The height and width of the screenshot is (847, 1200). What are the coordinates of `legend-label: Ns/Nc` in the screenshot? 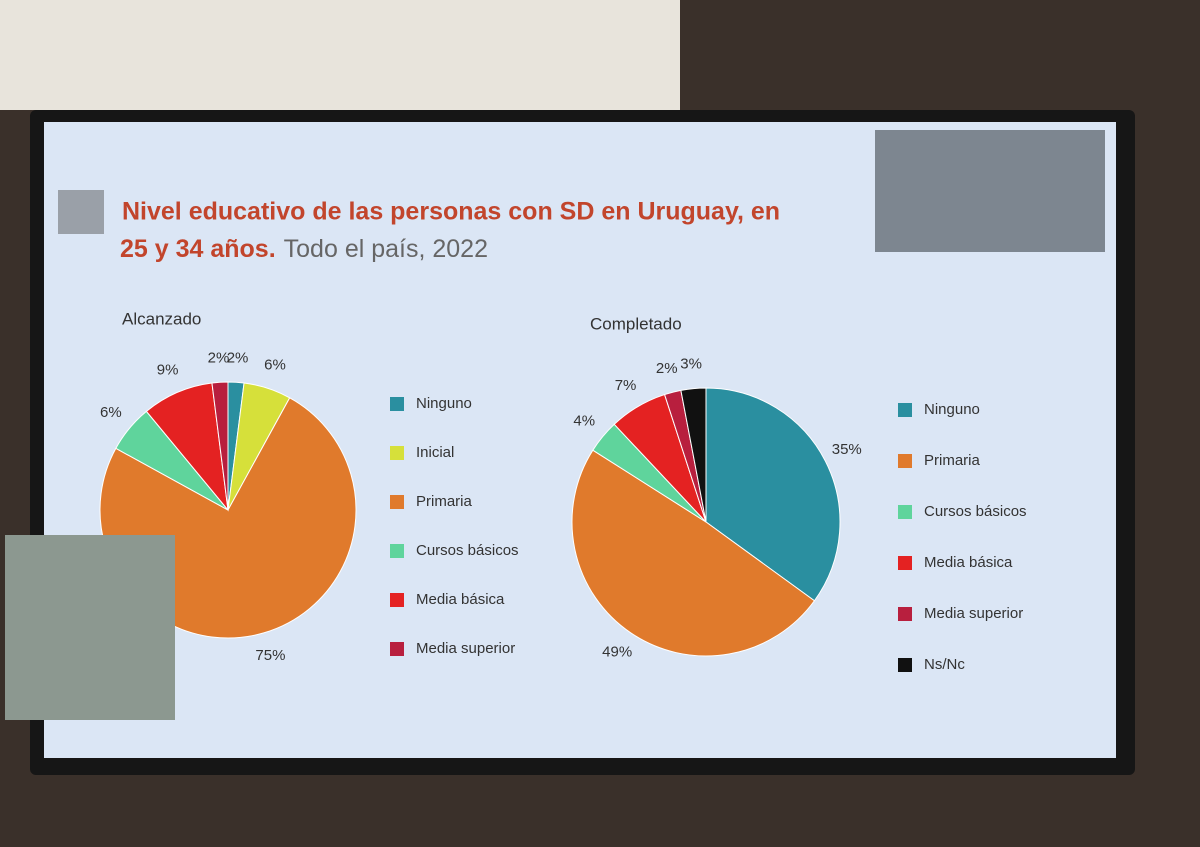 It's located at (944, 664).